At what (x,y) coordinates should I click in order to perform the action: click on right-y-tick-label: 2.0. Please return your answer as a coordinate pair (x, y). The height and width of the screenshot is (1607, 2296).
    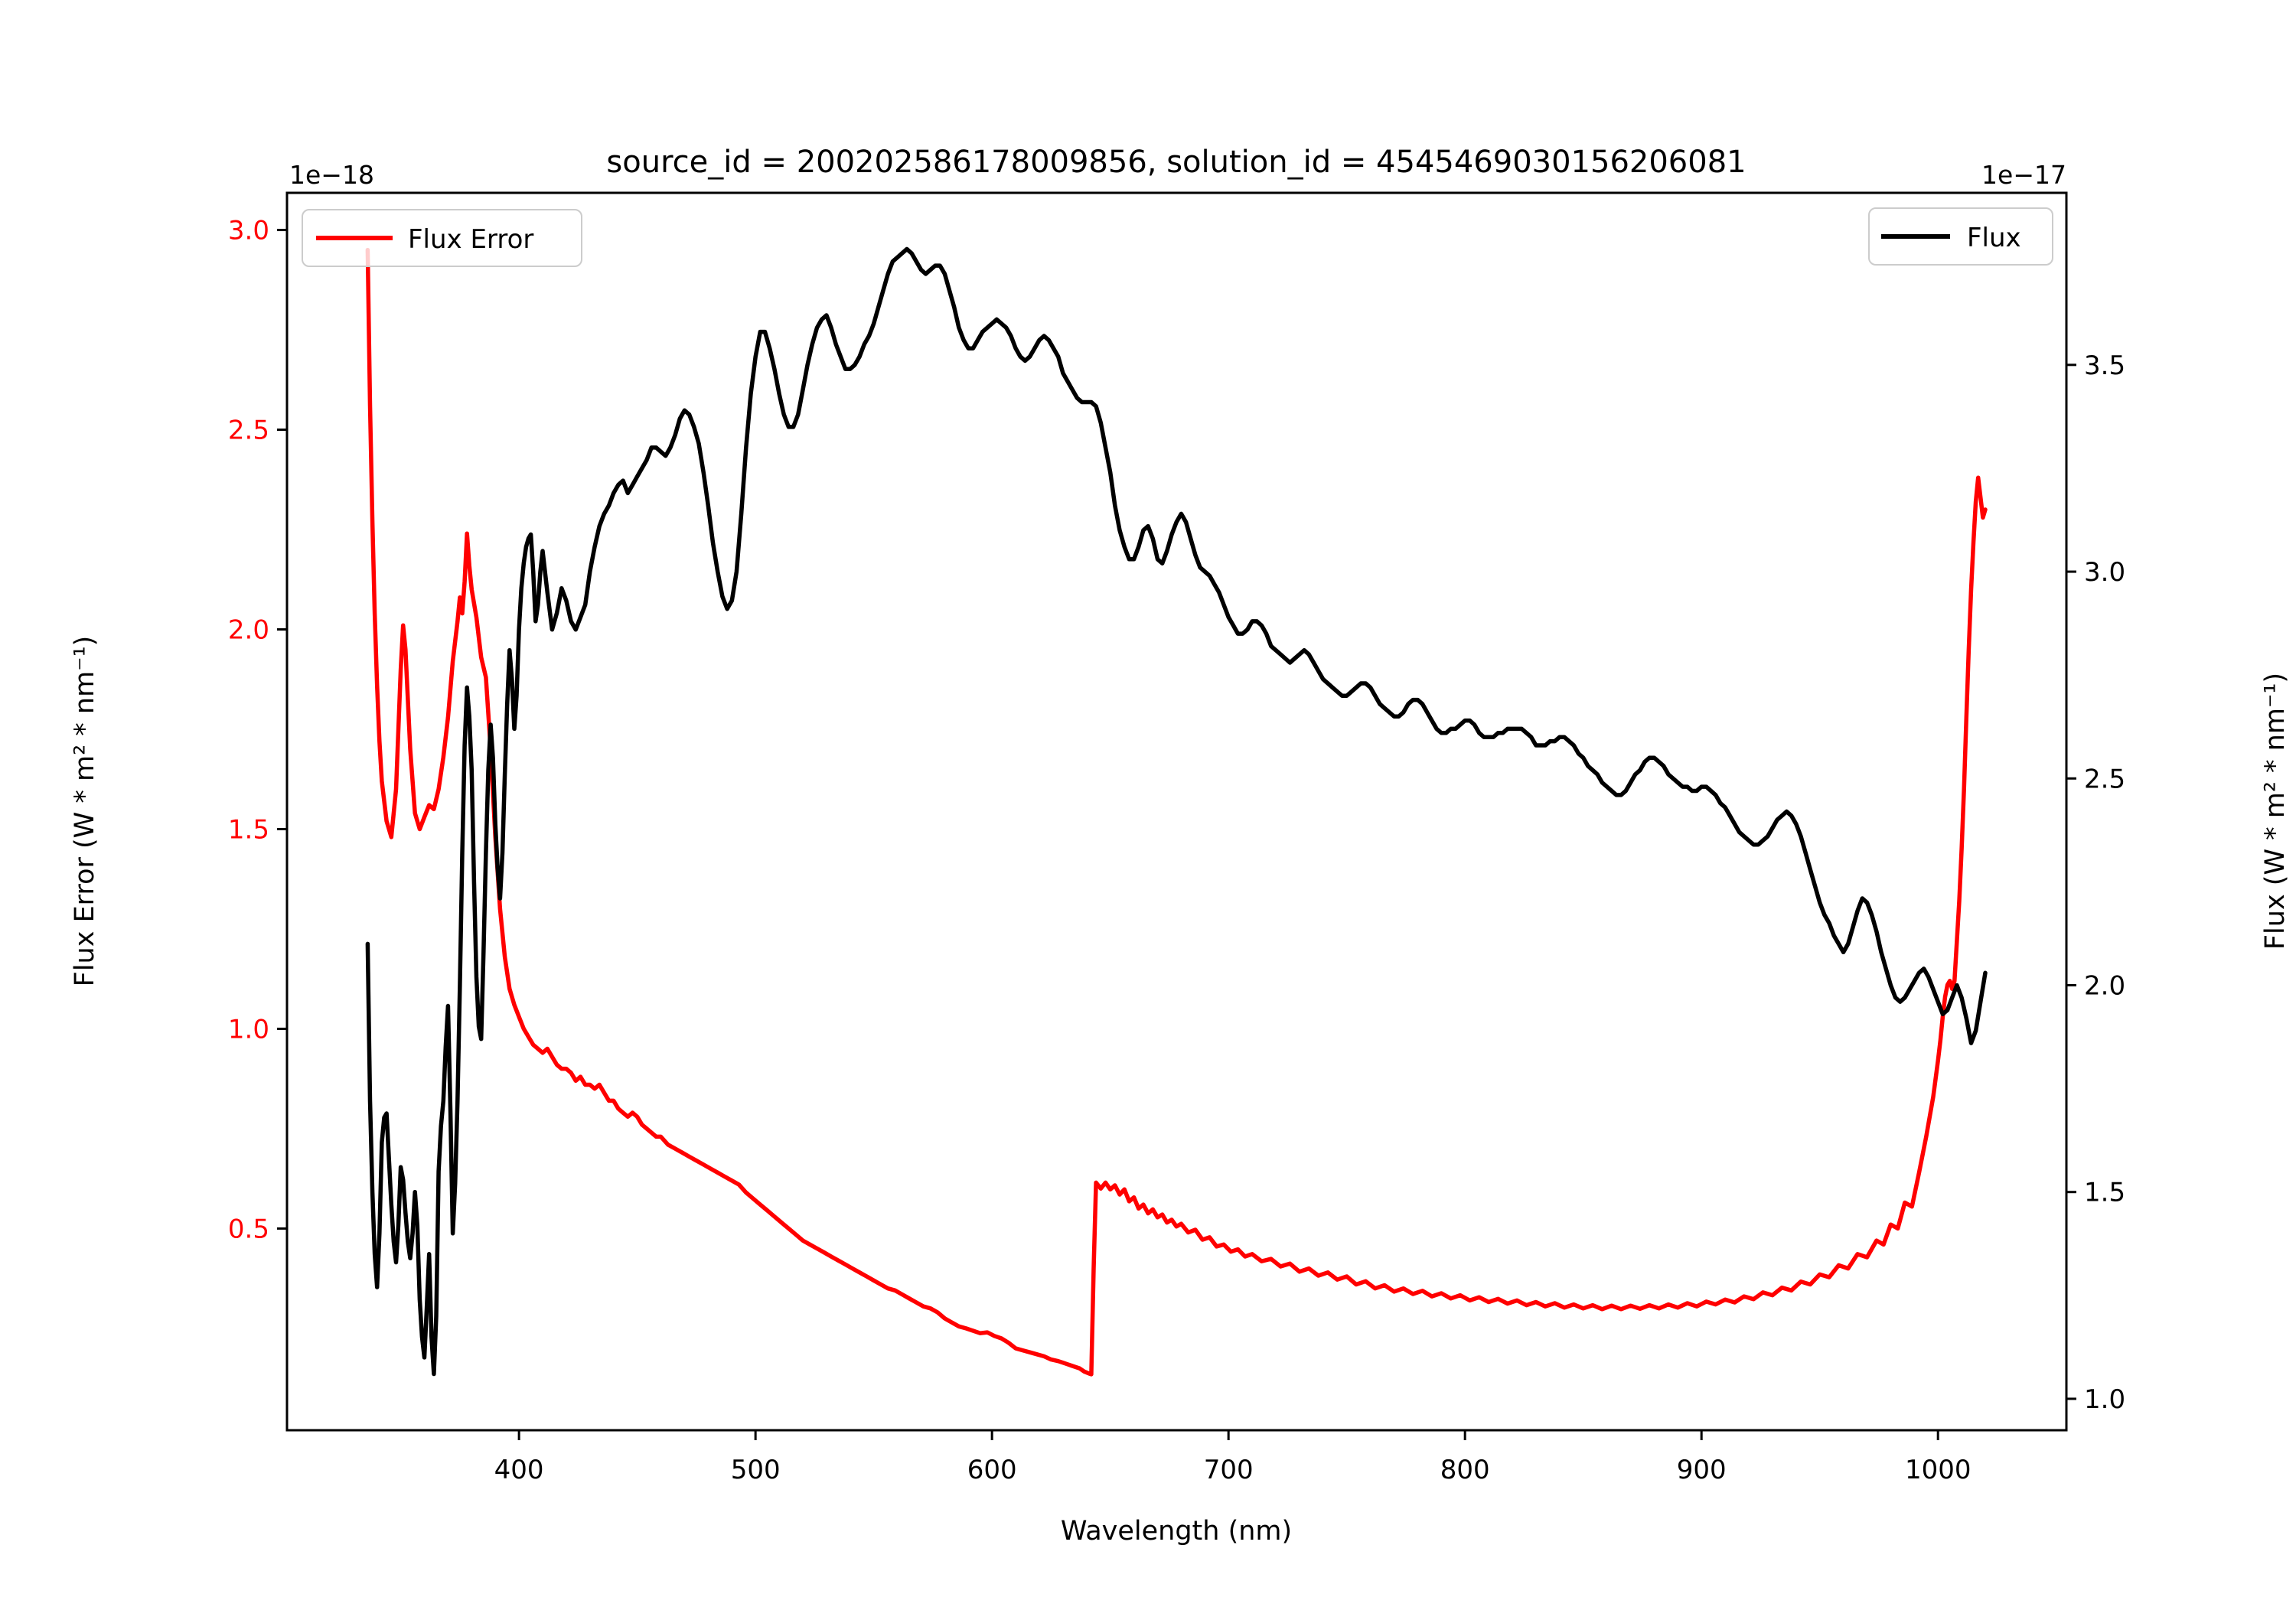
    Looking at the image, I should click on (2104, 985).